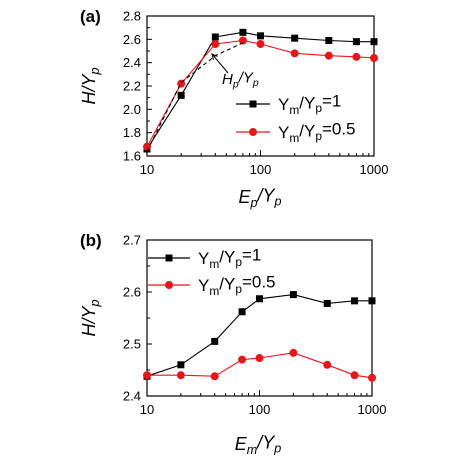 The height and width of the screenshot is (474, 474). I want to click on x-axis-title: Em/Yp, so click(258, 444).